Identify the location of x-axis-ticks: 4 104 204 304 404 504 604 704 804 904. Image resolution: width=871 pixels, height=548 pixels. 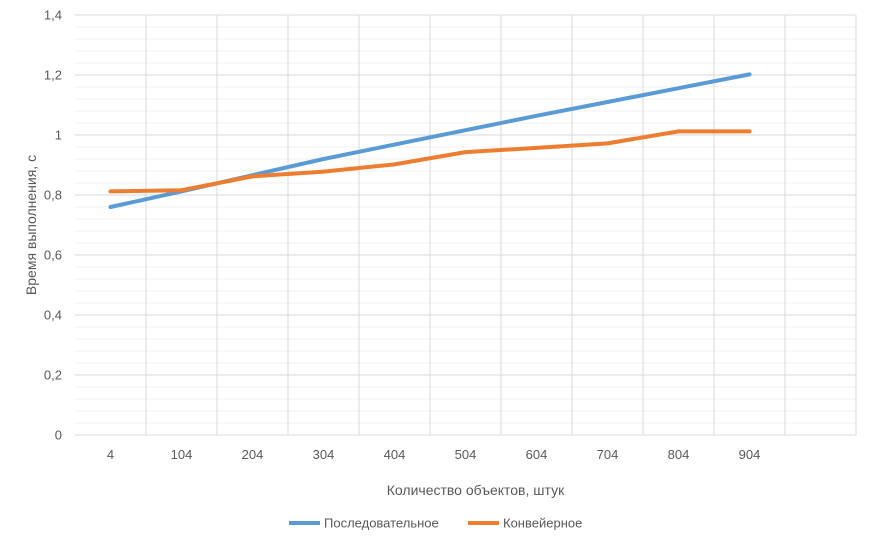
(433, 454).